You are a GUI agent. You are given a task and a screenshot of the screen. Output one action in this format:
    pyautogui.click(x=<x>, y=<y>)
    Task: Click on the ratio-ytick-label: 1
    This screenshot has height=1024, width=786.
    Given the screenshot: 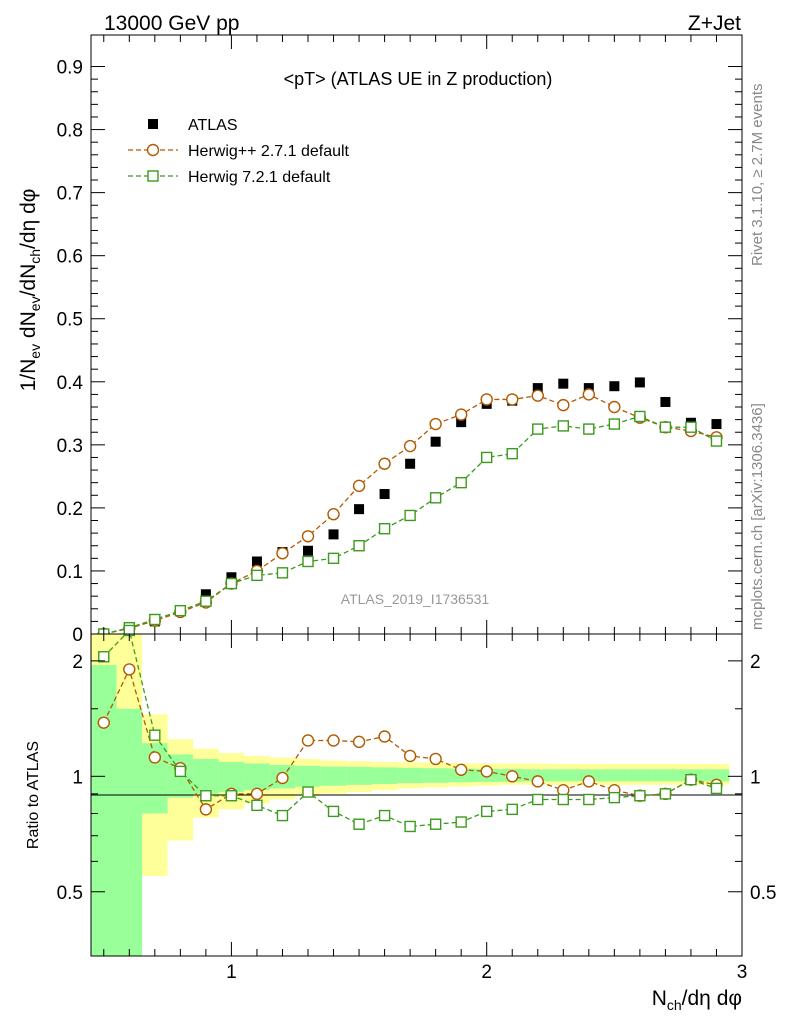 What is the action you would take?
    pyautogui.click(x=77, y=777)
    